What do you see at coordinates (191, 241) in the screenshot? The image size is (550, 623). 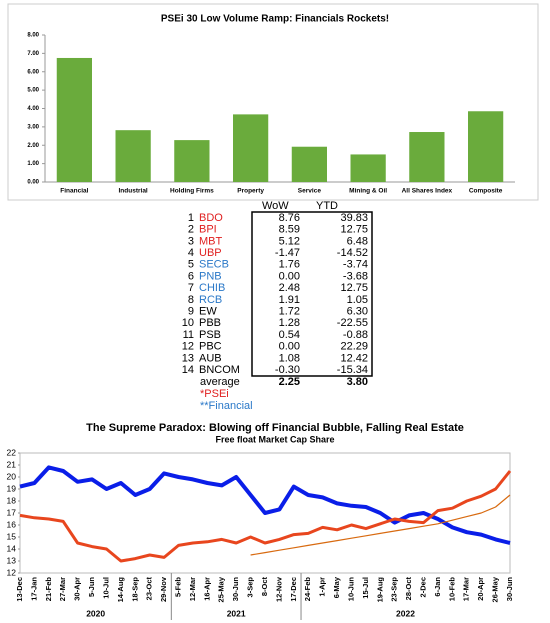 I see `row-rank: 3` at bounding box center [191, 241].